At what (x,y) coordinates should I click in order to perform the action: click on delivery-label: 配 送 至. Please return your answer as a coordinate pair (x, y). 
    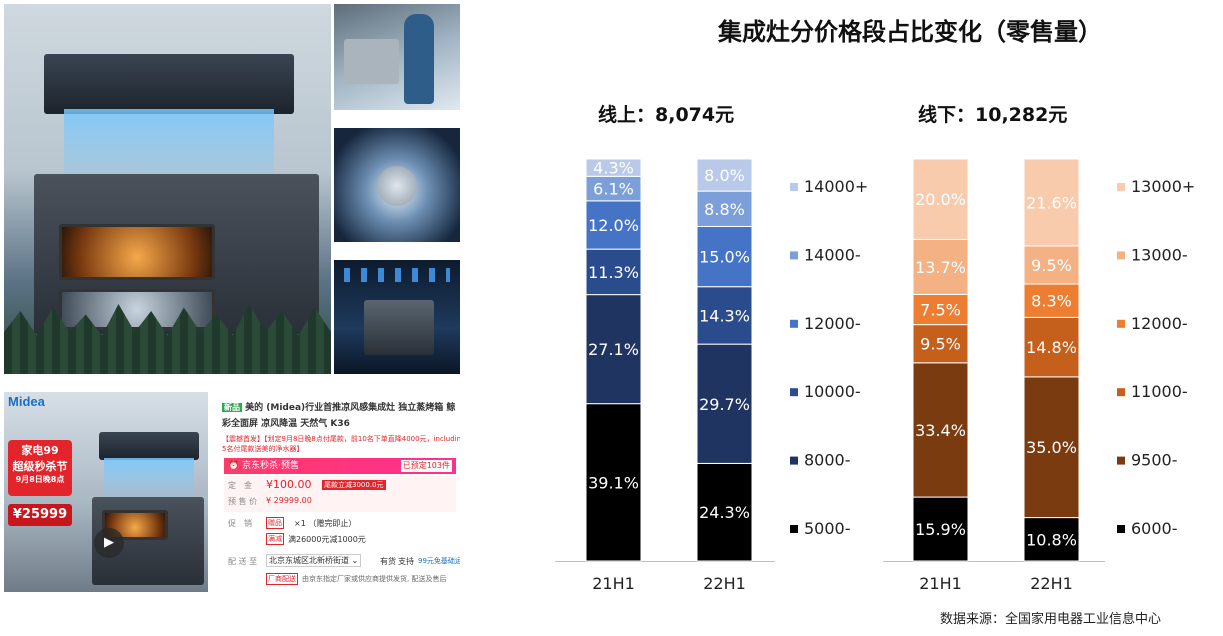
    Looking at the image, I should click on (243, 561).